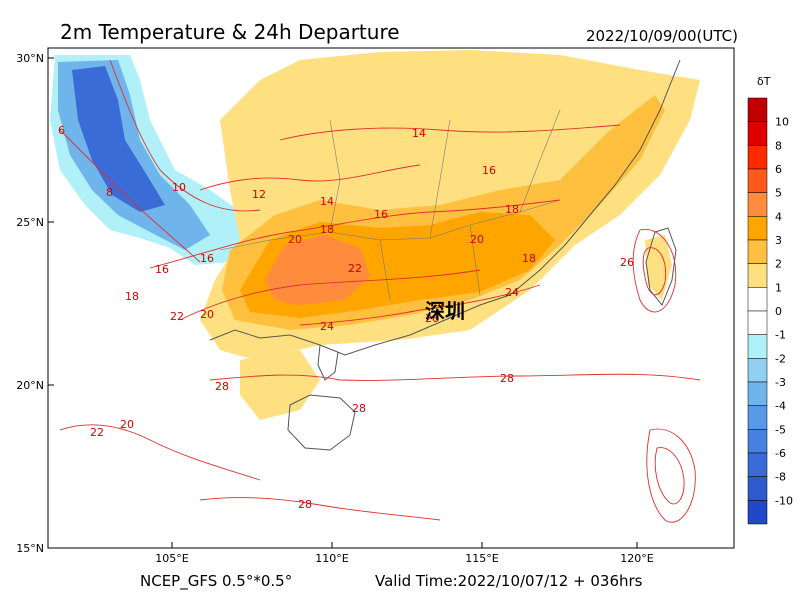 The width and height of the screenshot is (800, 600). What do you see at coordinates (784, 500) in the screenshot?
I see `colorbar-level-label: -10` at bounding box center [784, 500].